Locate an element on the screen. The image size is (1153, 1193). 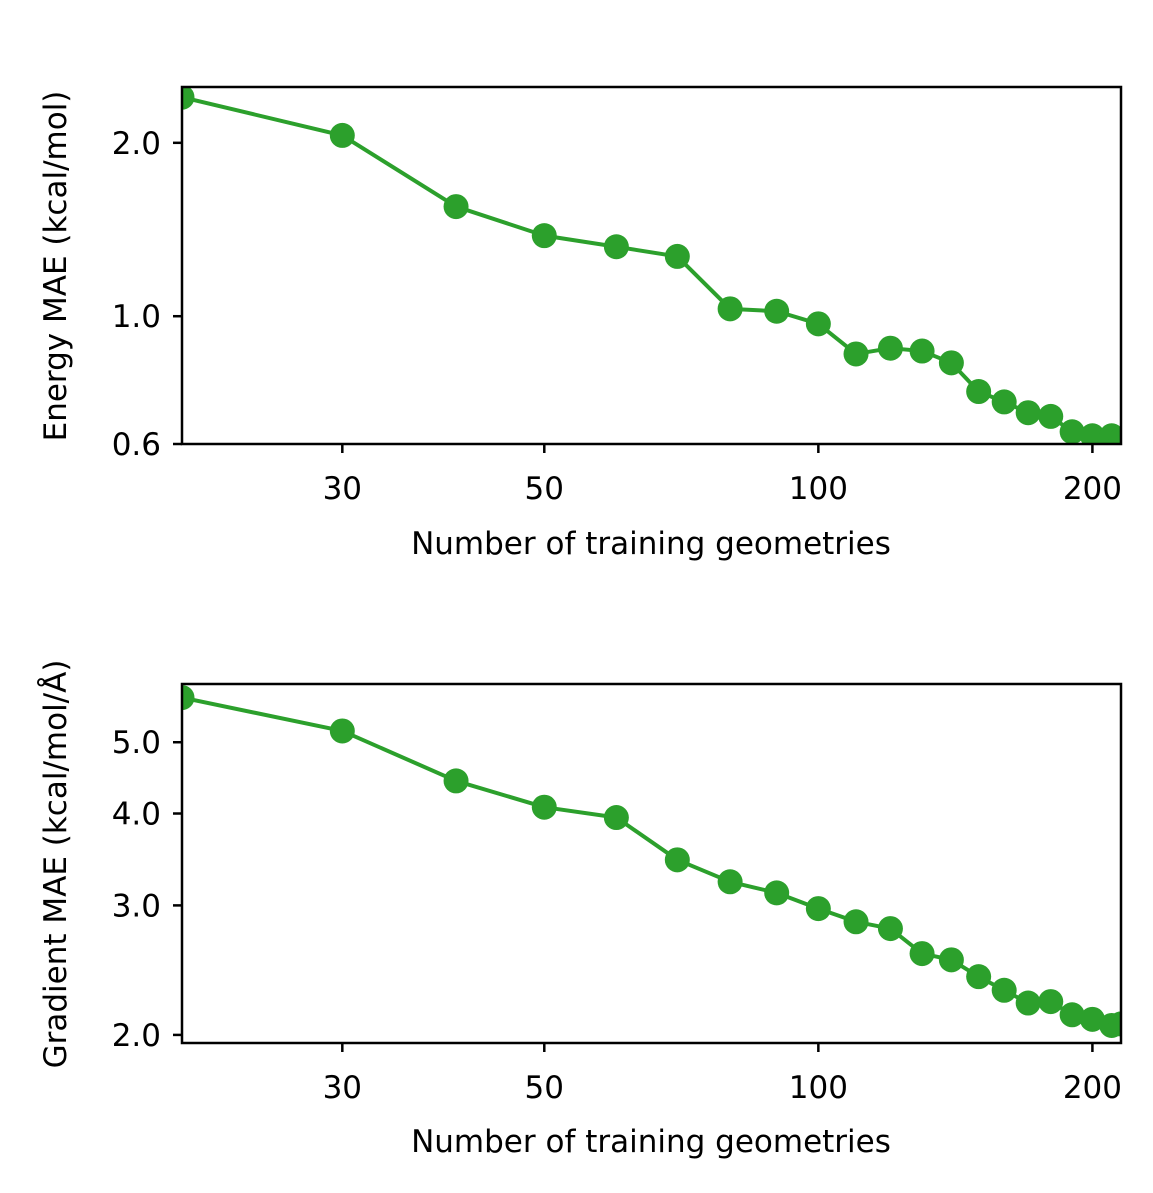
energy-x-axis-label: Number of training geometries is located at coordinates (651, 544).